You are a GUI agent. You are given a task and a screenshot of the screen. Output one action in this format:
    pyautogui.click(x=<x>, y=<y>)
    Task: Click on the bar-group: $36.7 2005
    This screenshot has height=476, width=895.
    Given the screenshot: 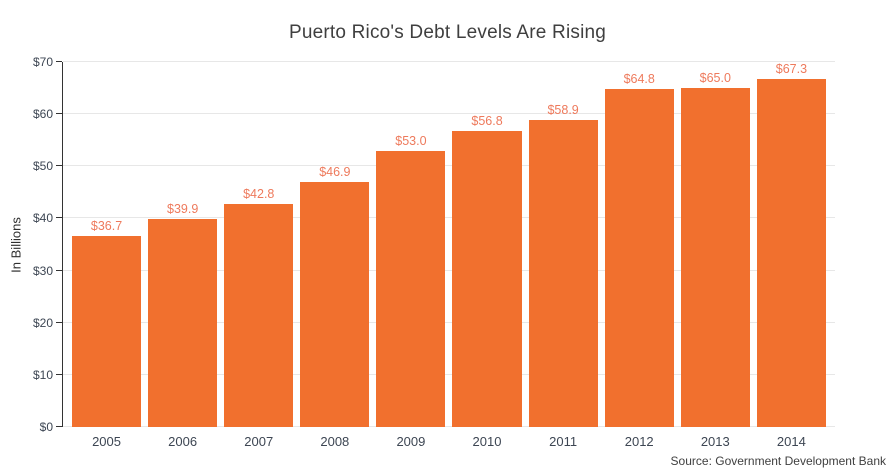 What is the action you would take?
    pyautogui.click(x=107, y=255)
    